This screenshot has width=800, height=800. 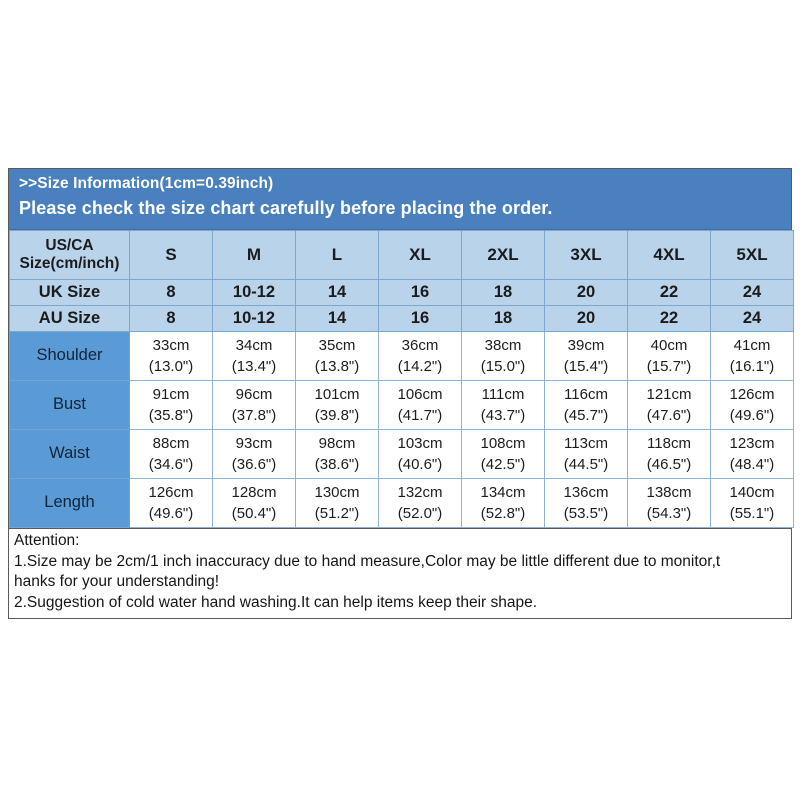 What do you see at coordinates (254, 465) in the screenshot?
I see `measurement-inch: (36.6")` at bounding box center [254, 465].